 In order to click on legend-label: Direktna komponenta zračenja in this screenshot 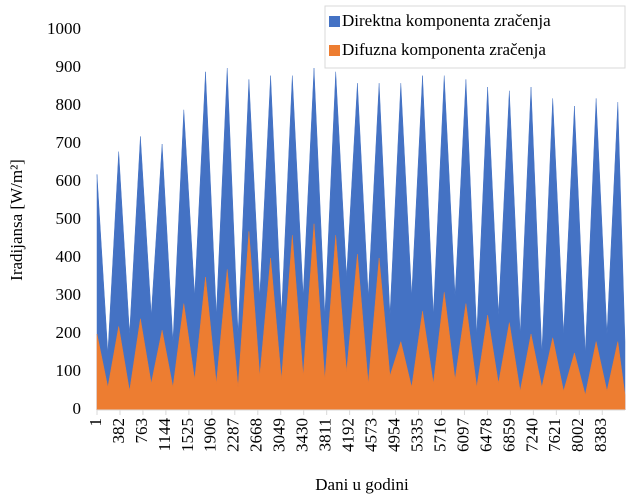, I will do `click(446, 20)`.